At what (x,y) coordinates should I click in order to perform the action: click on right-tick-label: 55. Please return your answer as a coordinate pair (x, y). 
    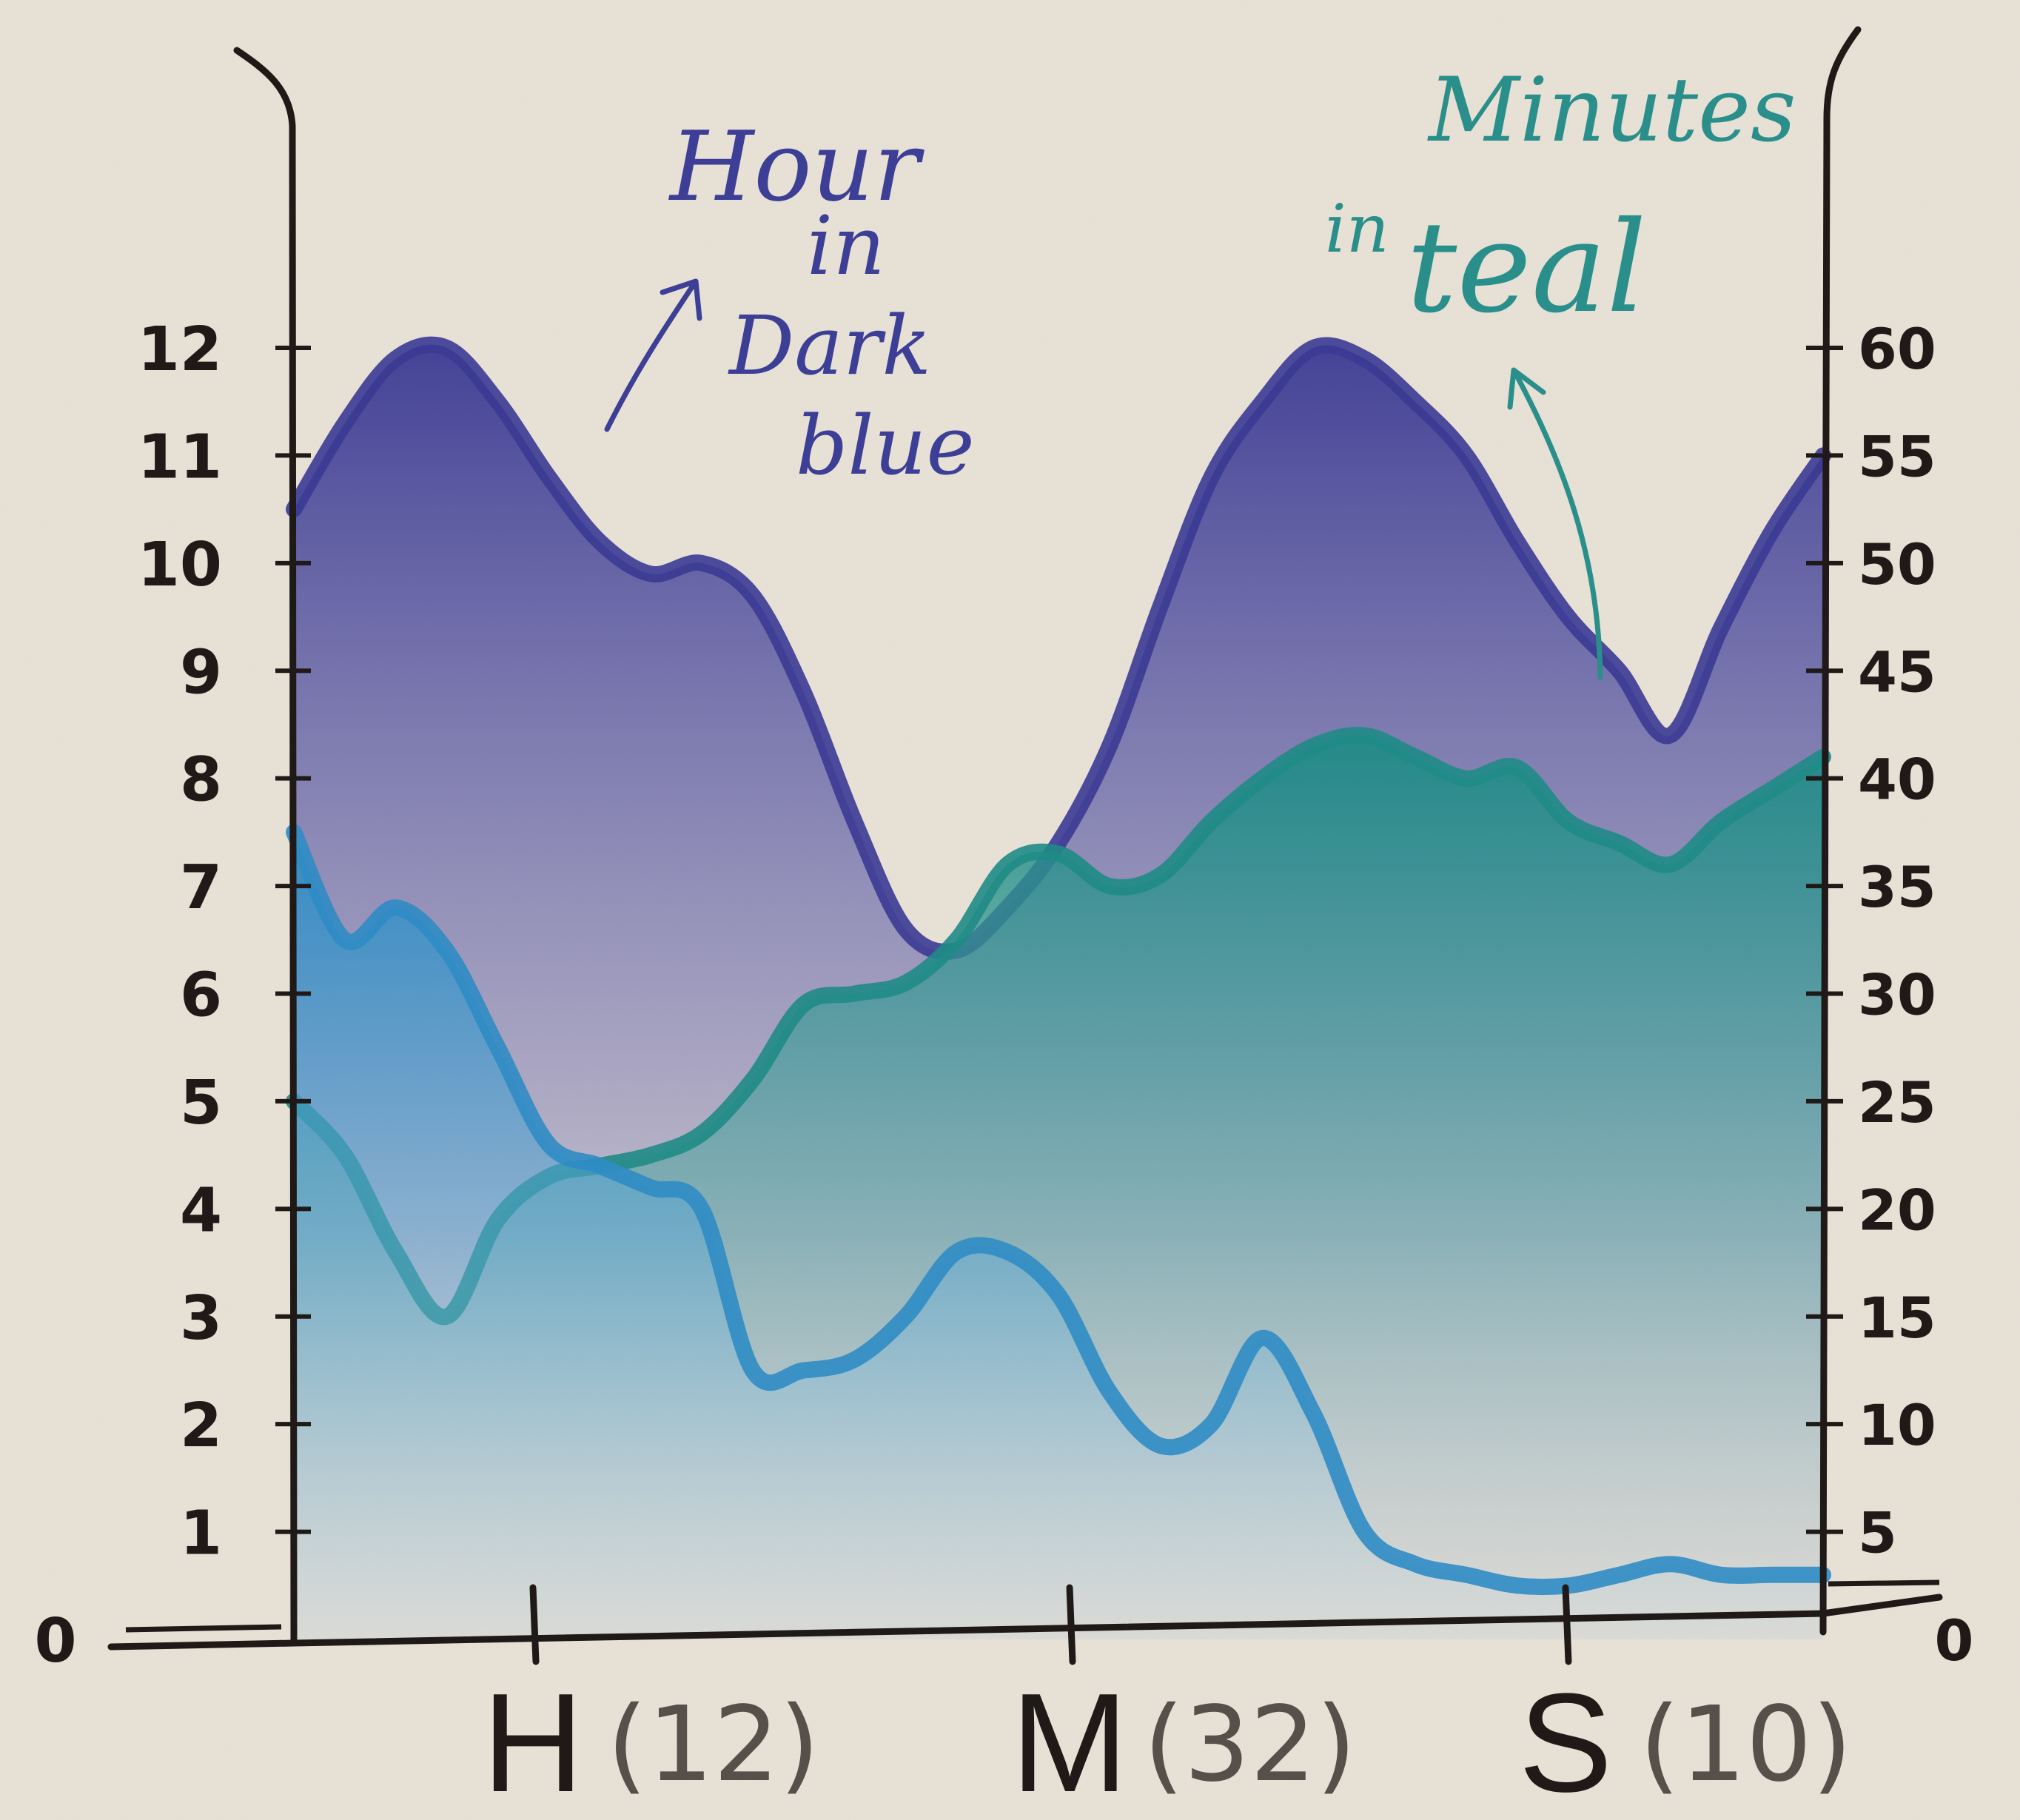
    Looking at the image, I should click on (1897, 456).